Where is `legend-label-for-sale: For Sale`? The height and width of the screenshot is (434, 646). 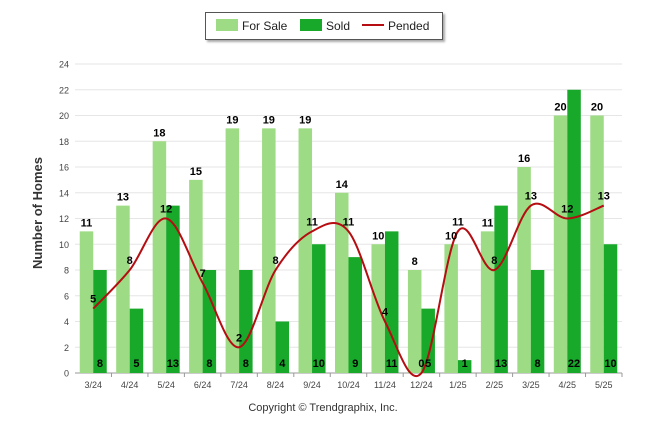
legend-label-for-sale: For Sale is located at coordinates (265, 26).